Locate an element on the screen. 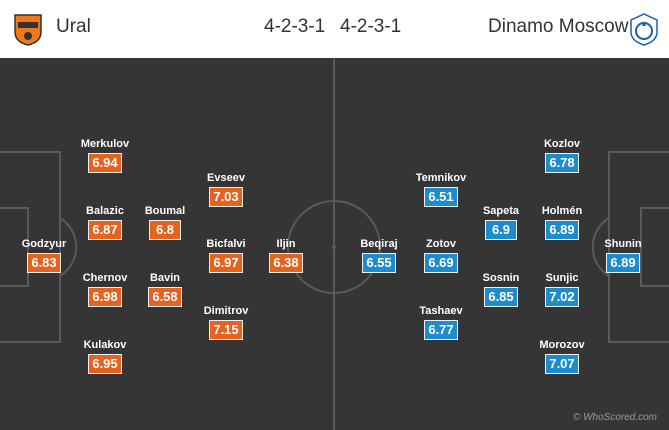  player-name: Iljin is located at coordinates (286, 244).